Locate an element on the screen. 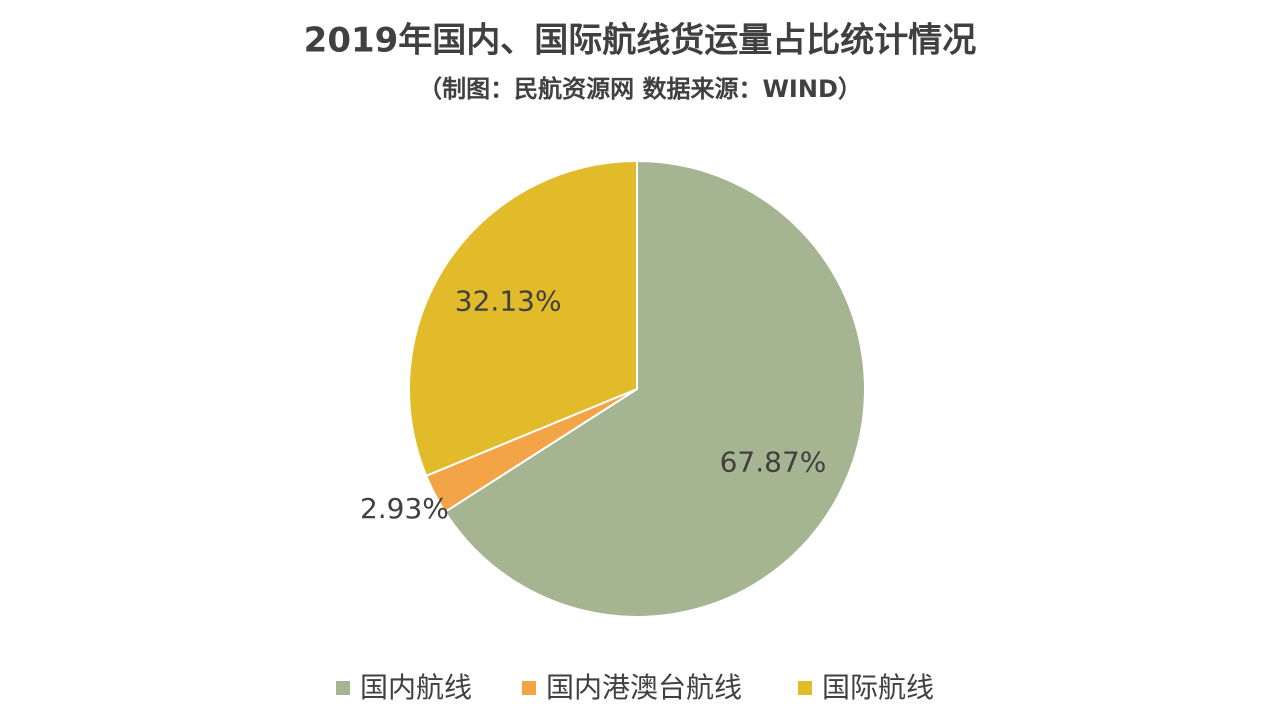  legend-label: 国内航线 is located at coordinates (416, 687).